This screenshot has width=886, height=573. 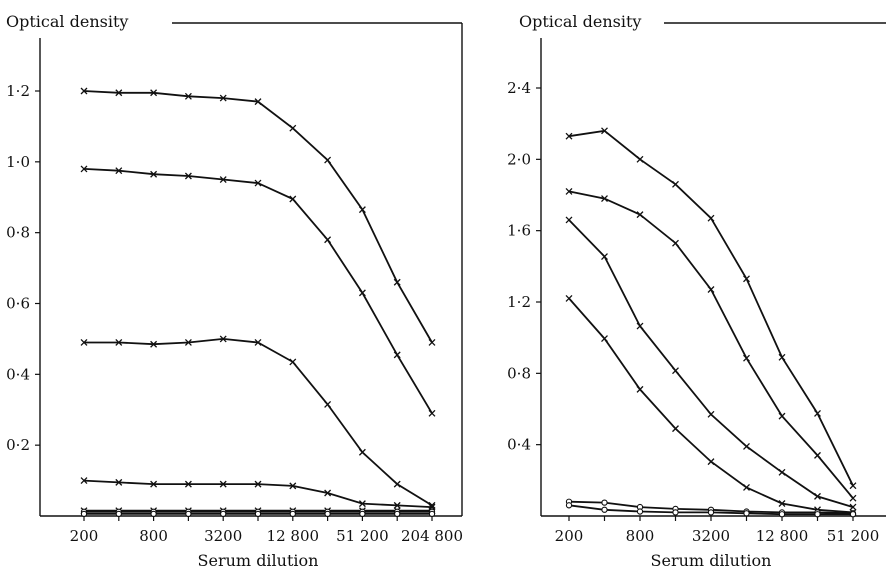 I want to click on left-x-tick-label: 204 800, so click(x=432, y=536).